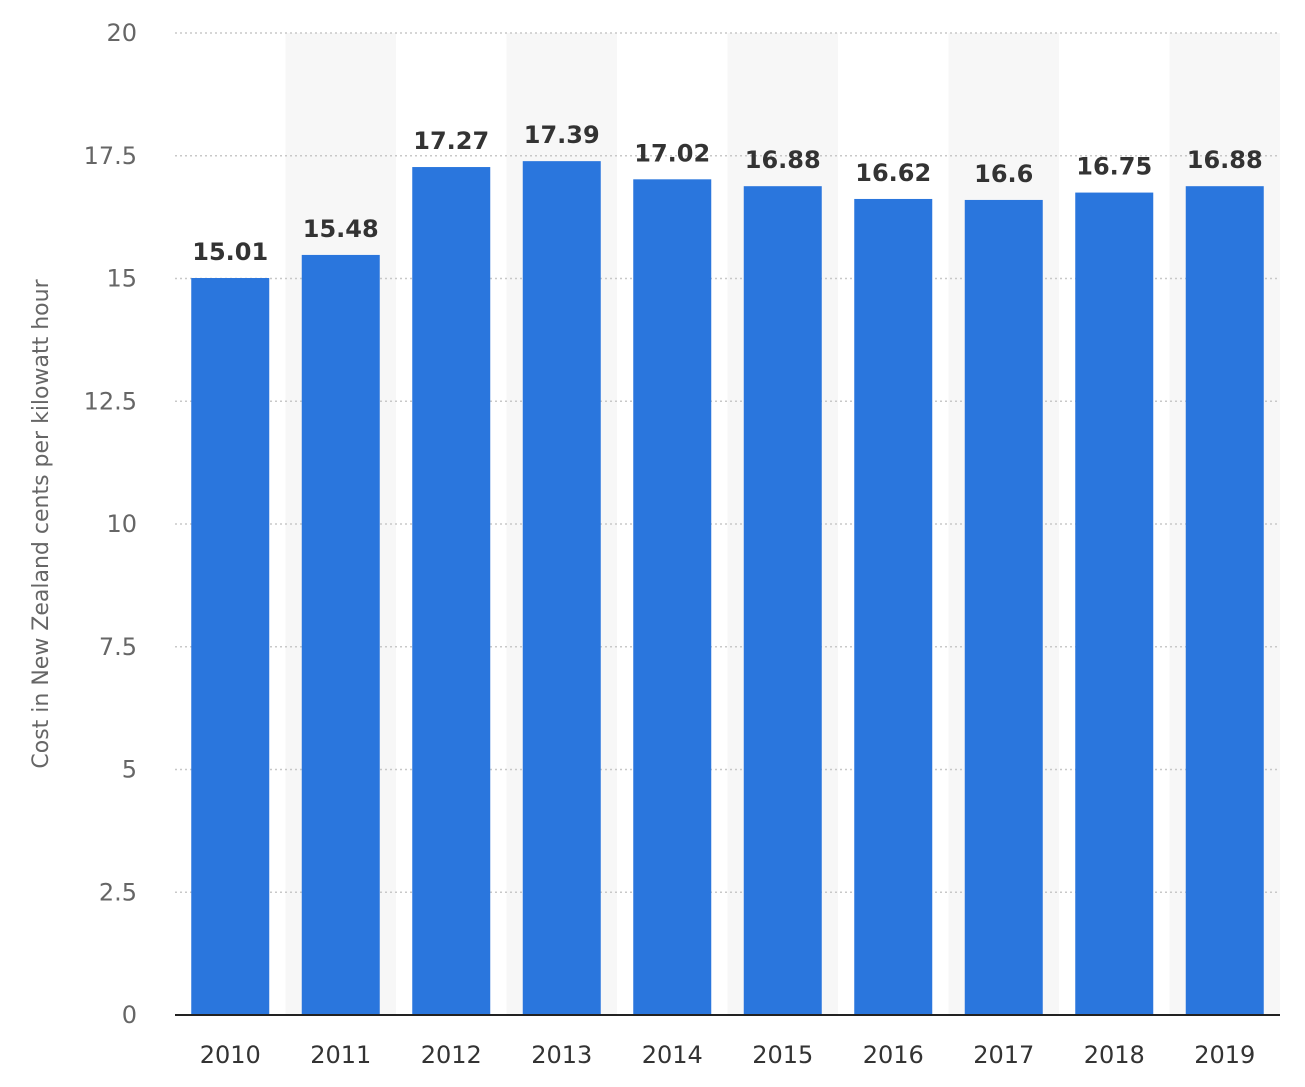 Image resolution: width=1305 pixels, height=1087 pixels. What do you see at coordinates (561, 1055) in the screenshot?
I see `x-tick-label-2013: 2013` at bounding box center [561, 1055].